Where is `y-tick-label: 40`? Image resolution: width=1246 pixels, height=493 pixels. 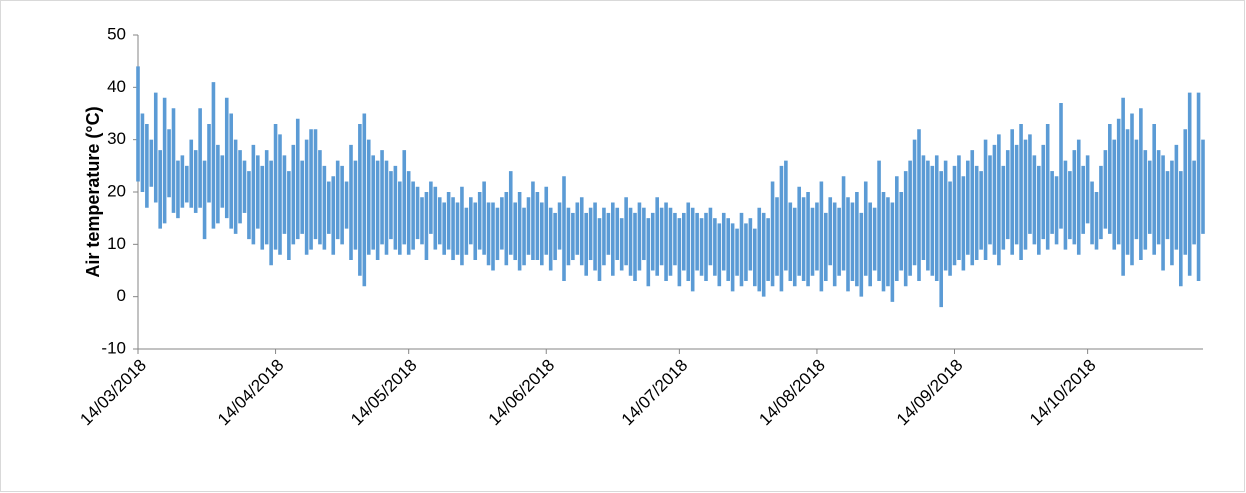 y-tick-label: 40 is located at coordinates (116, 86).